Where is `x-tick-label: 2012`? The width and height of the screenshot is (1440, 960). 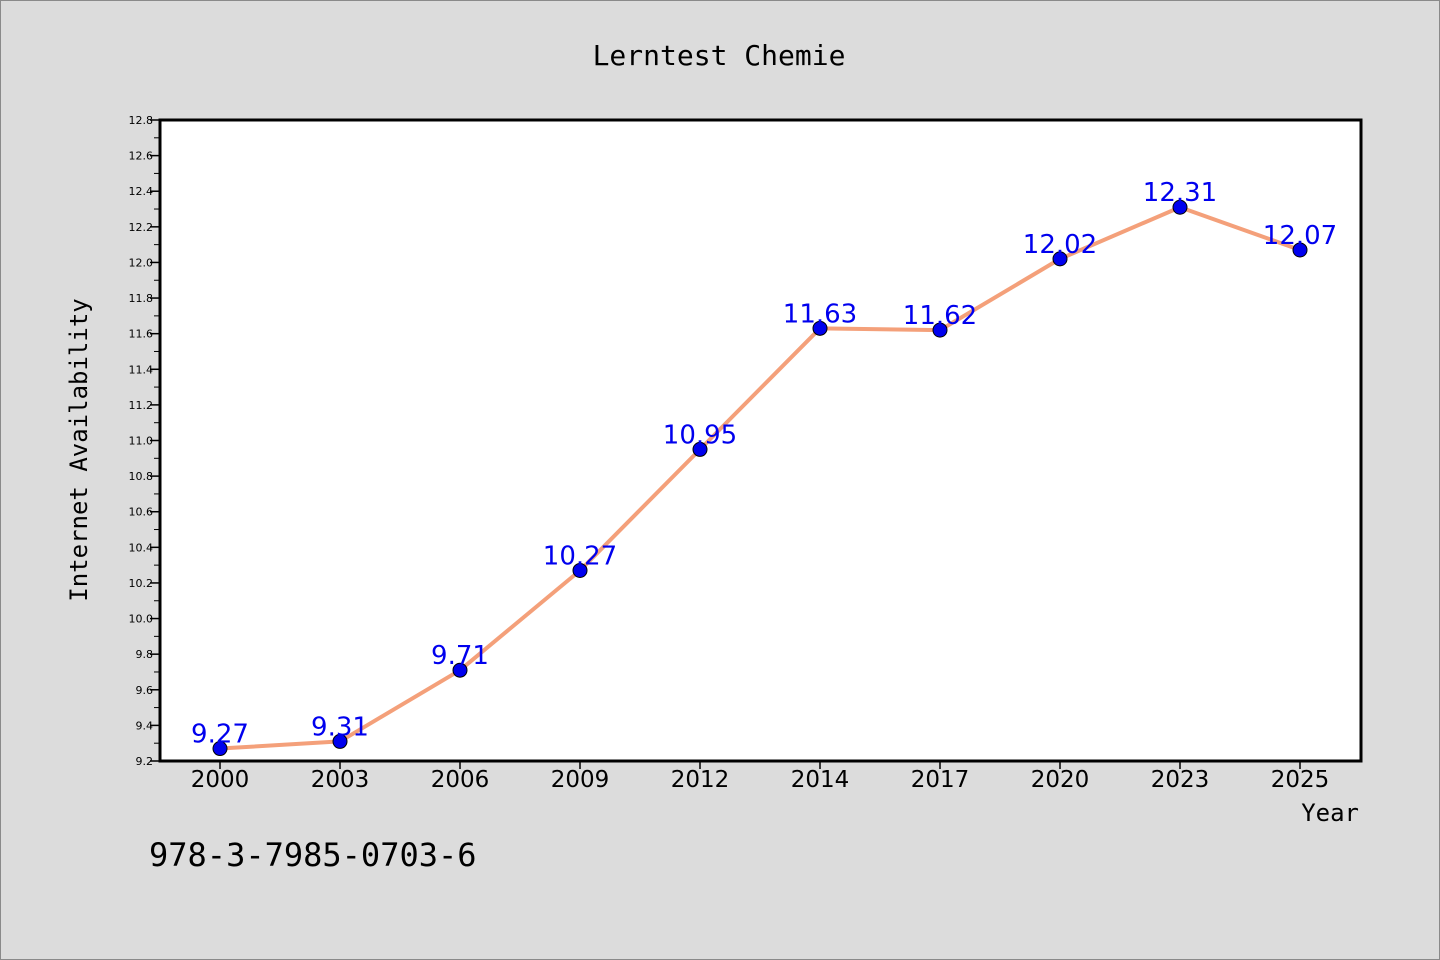 x-tick-label: 2012 is located at coordinates (700, 780).